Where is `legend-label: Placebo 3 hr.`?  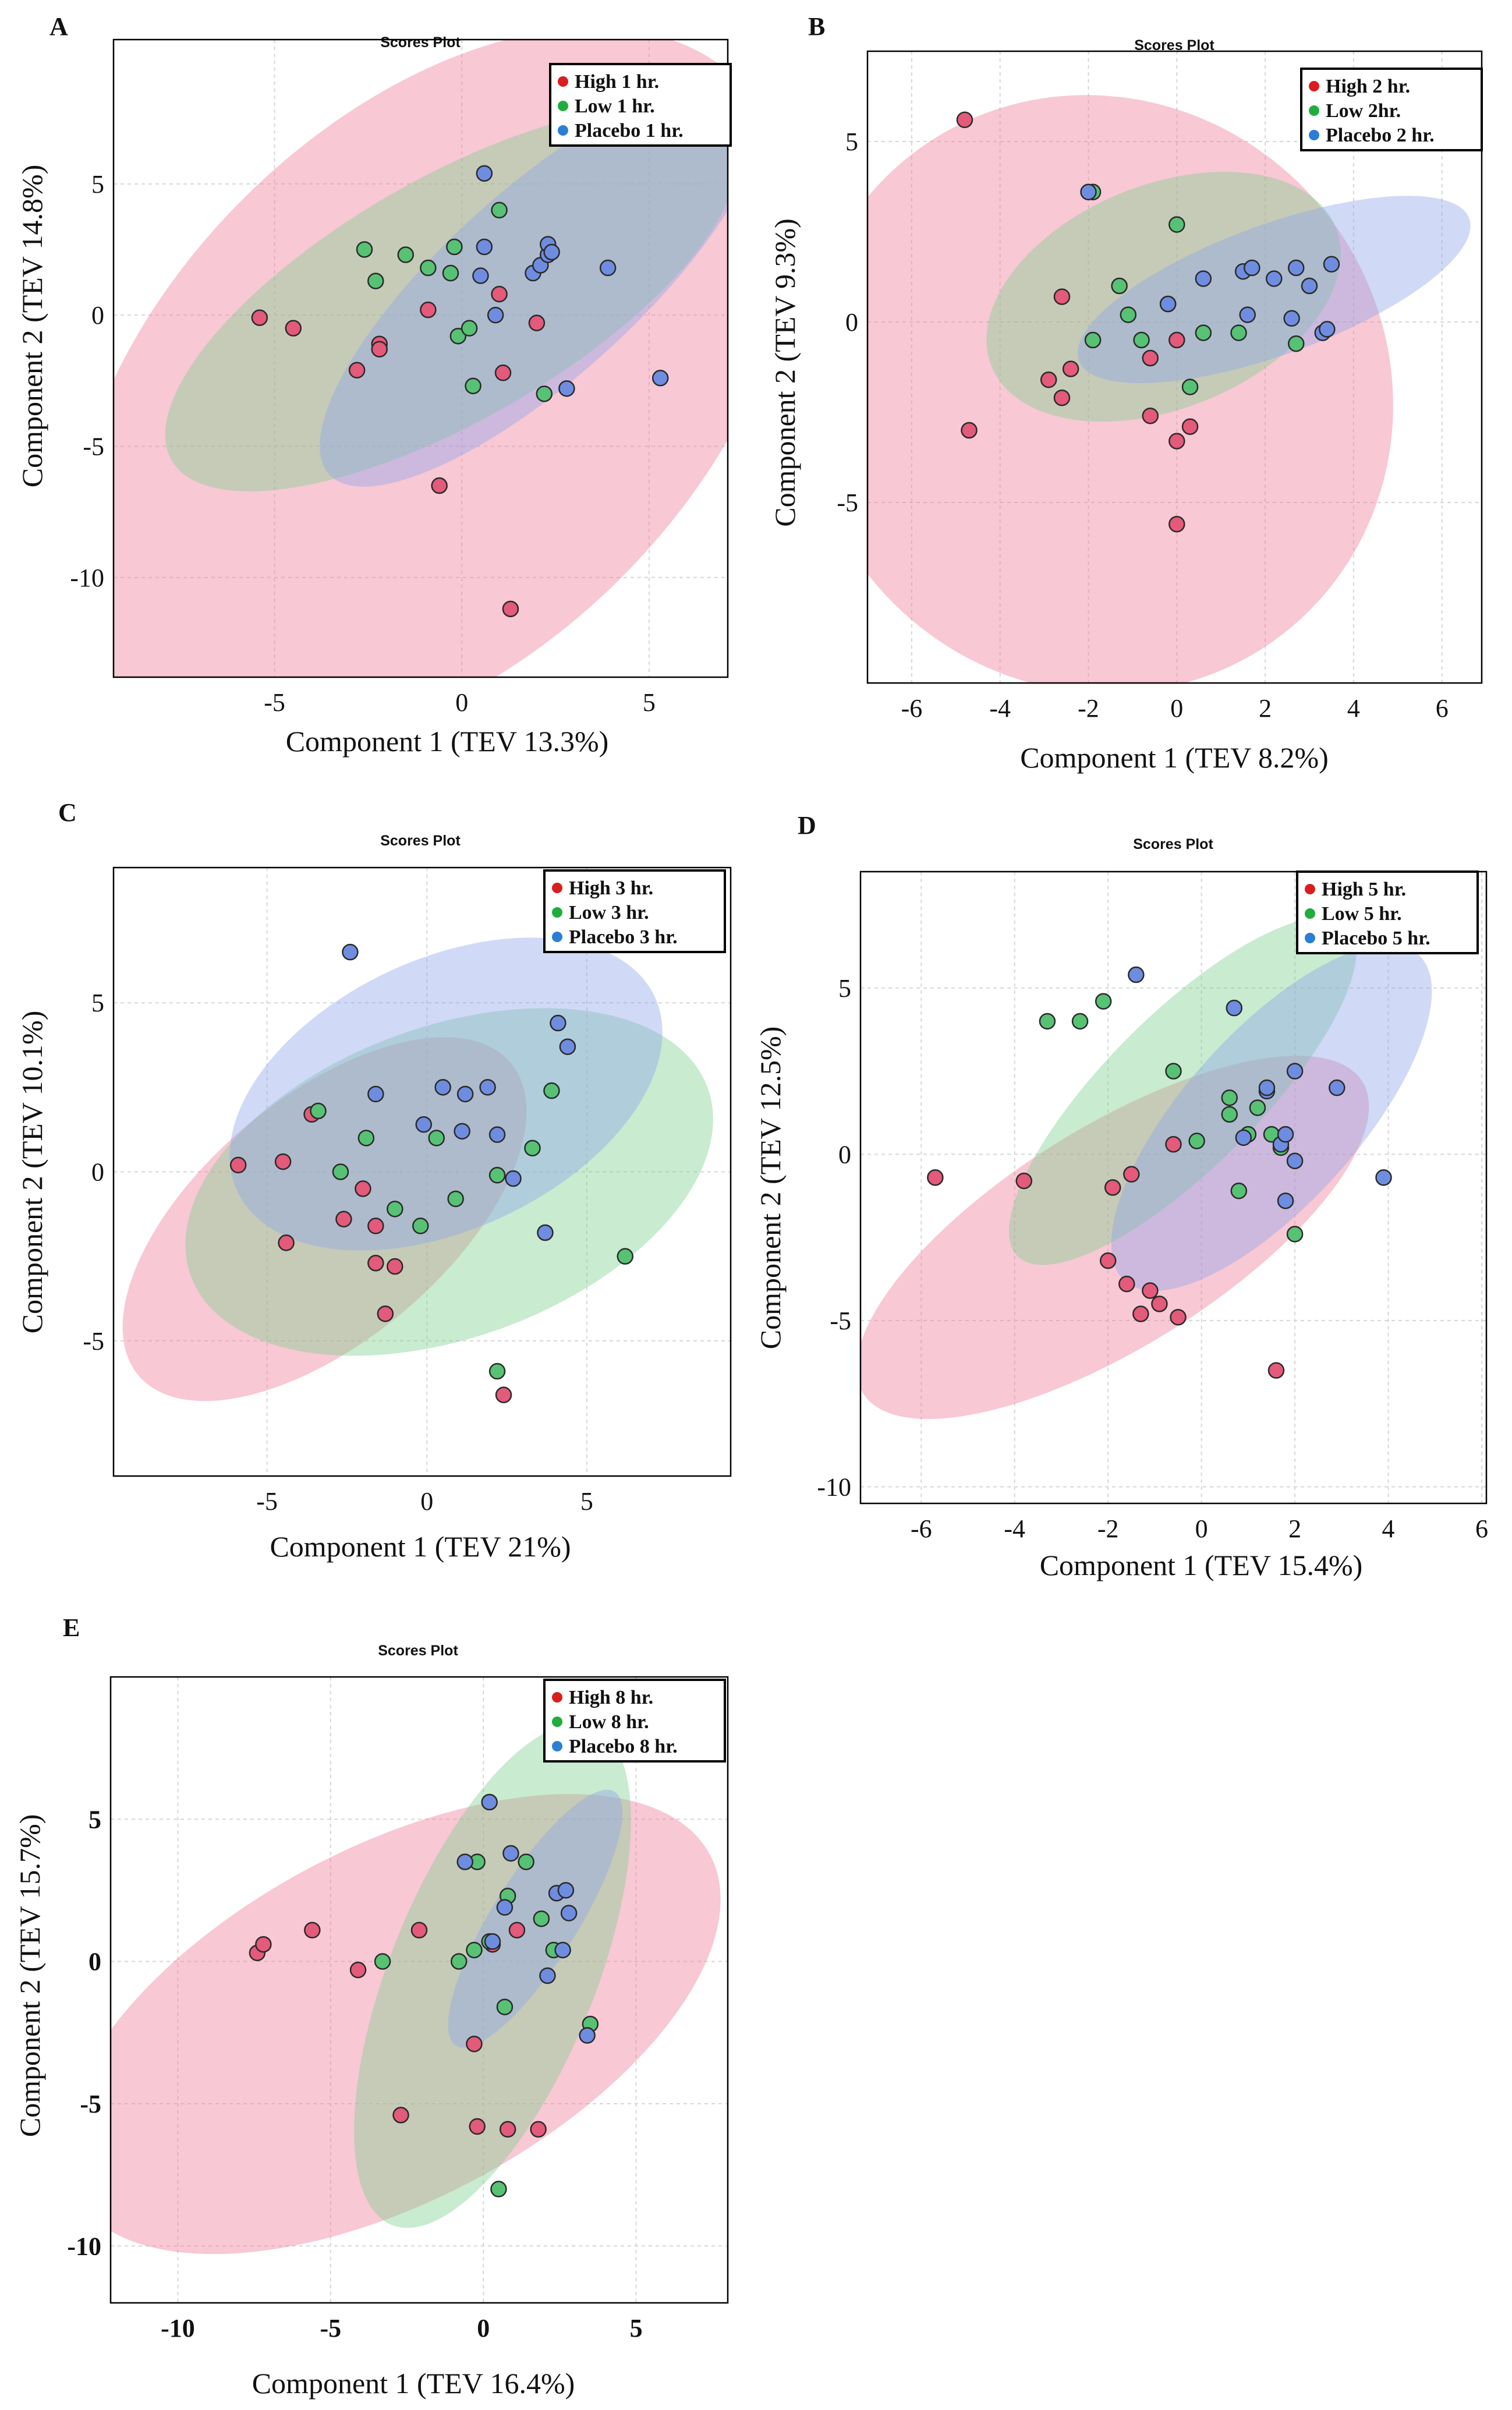
legend-label: Placebo 3 hr. is located at coordinates (624, 937).